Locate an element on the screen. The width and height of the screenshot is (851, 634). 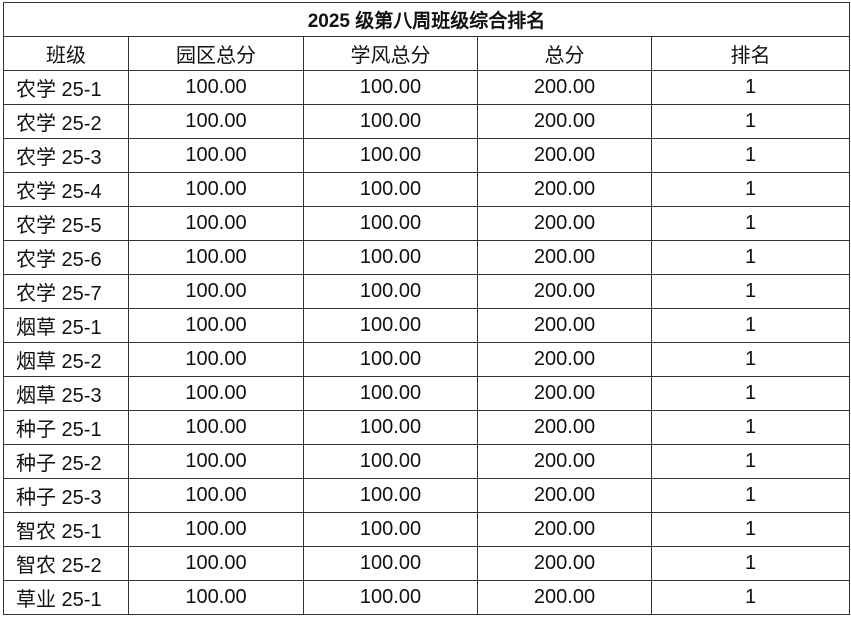
table-title: 2025 级第八周班级综合排名 is located at coordinates (426, 19).